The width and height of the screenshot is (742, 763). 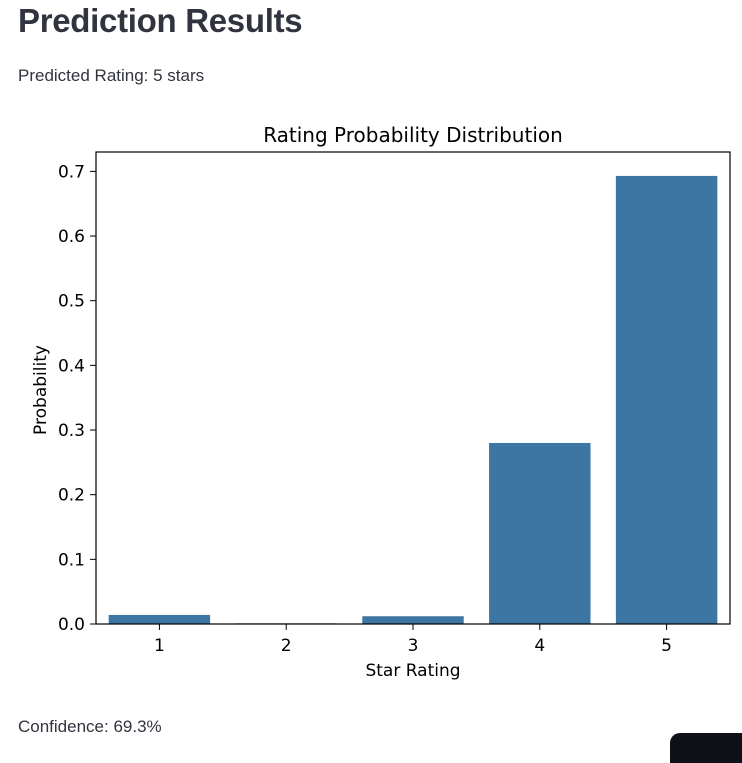 I want to click on y-tick-label: 0.3, so click(x=71, y=431).